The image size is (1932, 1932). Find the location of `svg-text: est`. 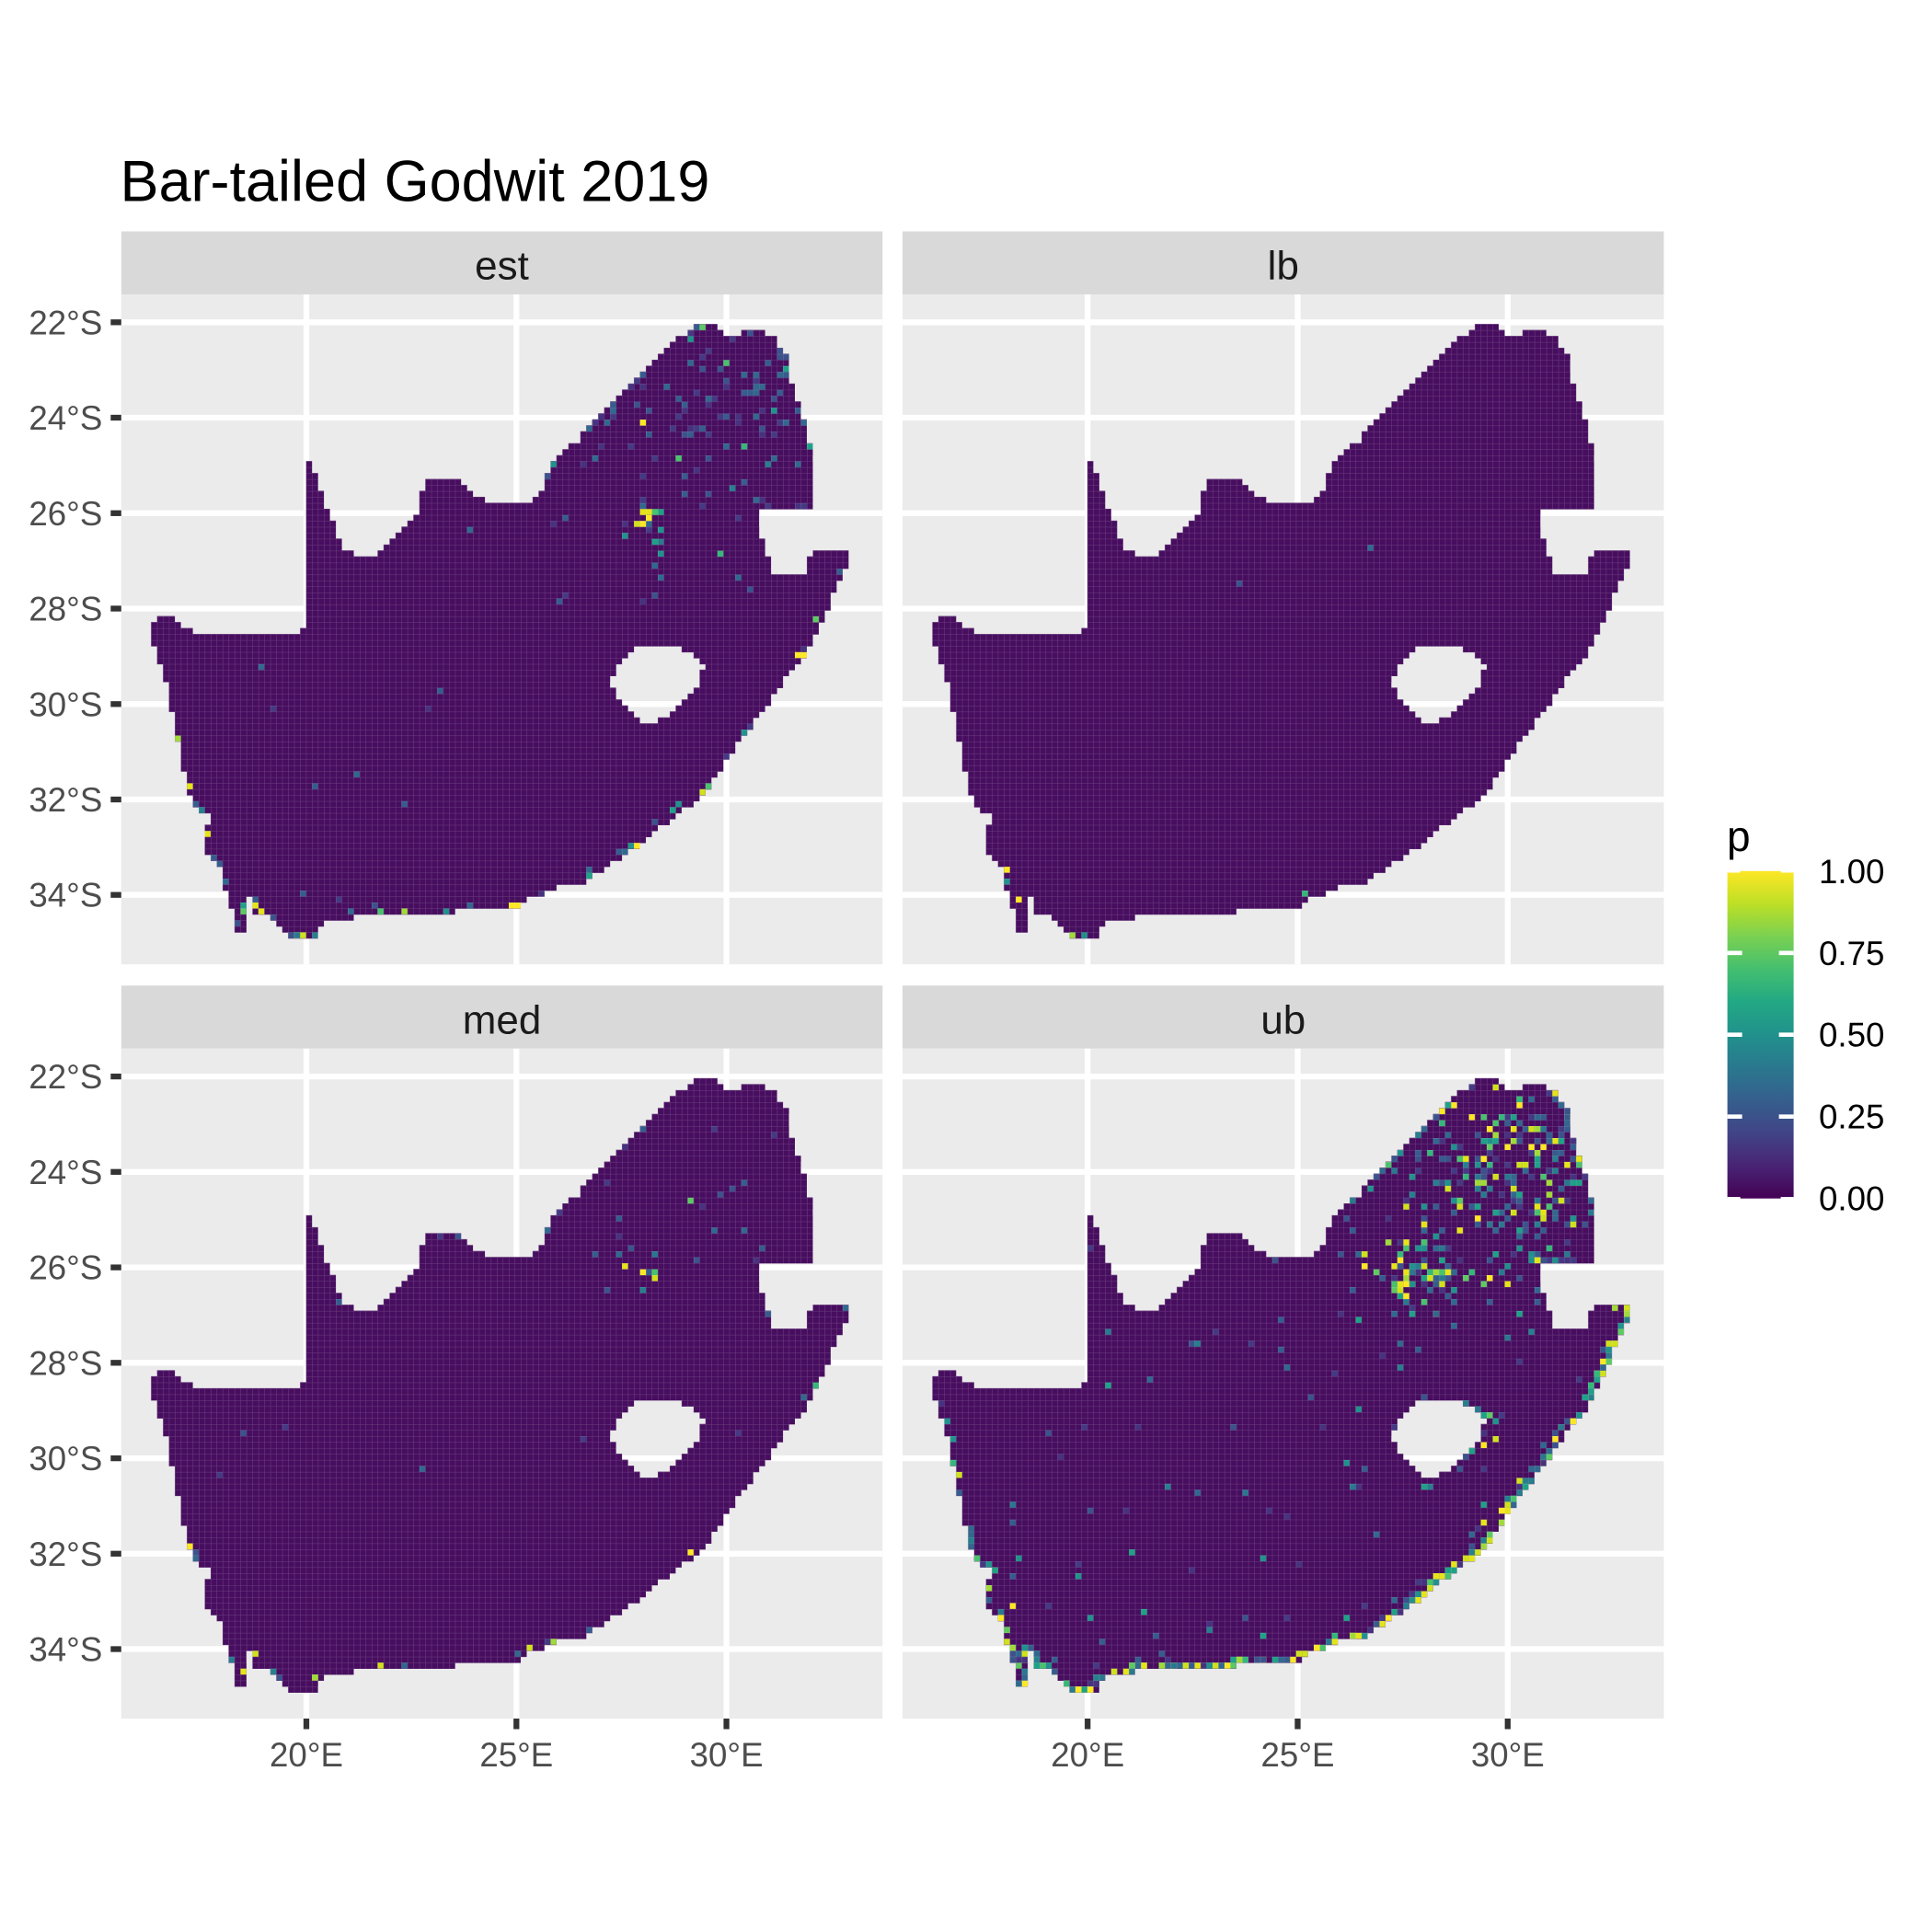

svg-text: est is located at coordinates (502, 266).